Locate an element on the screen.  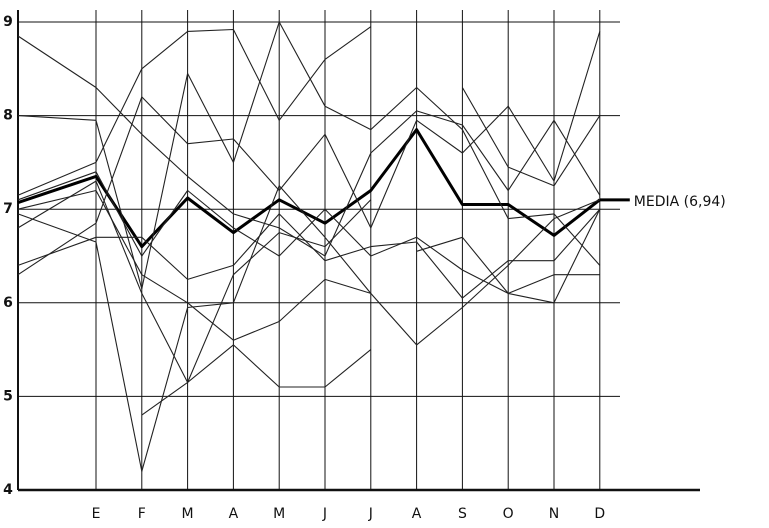
y-tick-label: 7 is located at coordinates (8, 209).